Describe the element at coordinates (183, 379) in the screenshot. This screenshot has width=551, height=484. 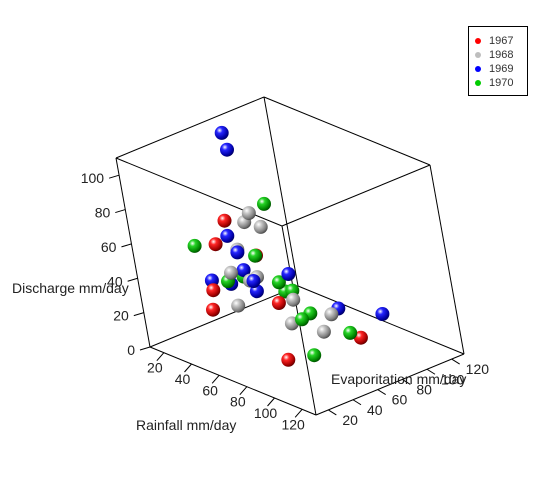
I see `x-tick-label: 40` at that location.